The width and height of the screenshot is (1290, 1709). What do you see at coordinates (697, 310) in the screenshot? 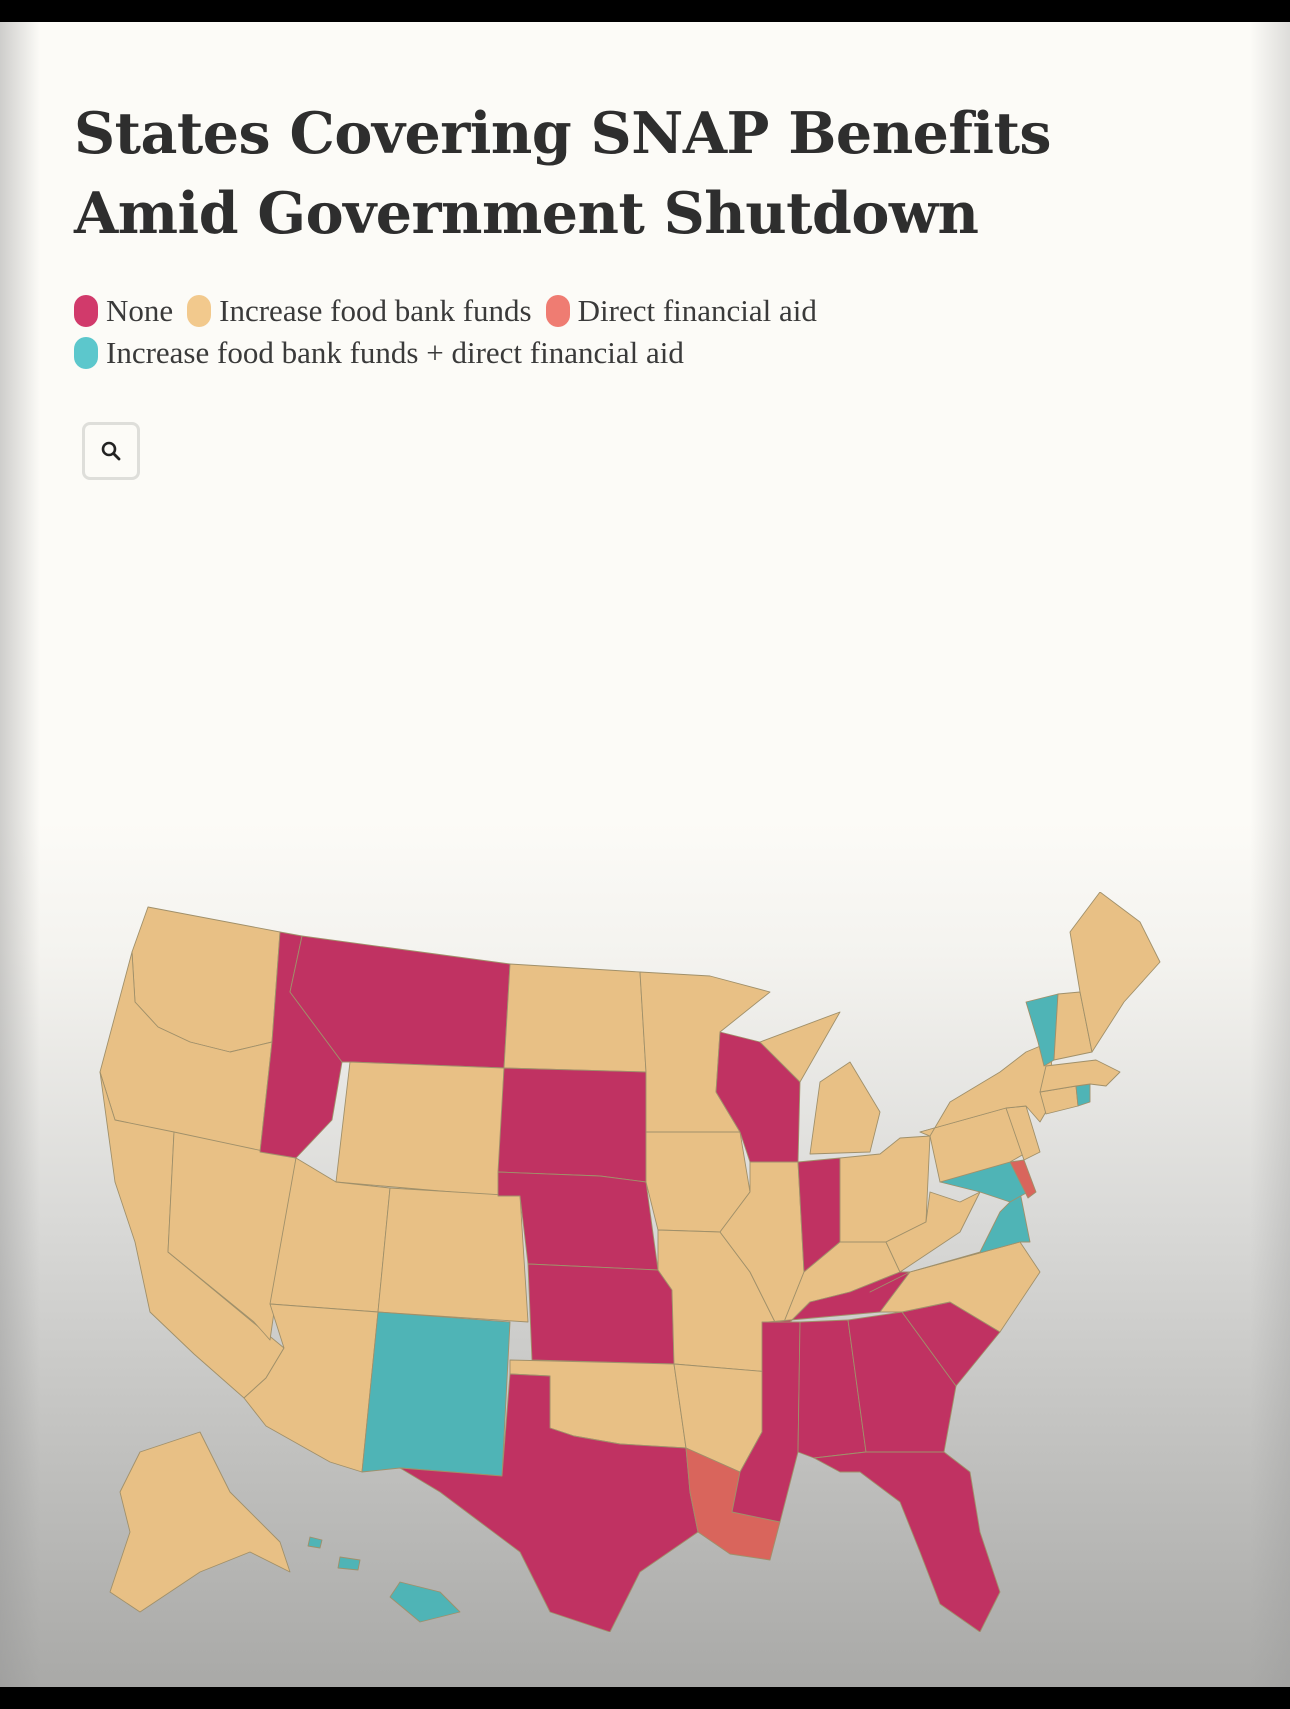
I see `legend-label-direct: Direct financial aid` at bounding box center [697, 310].